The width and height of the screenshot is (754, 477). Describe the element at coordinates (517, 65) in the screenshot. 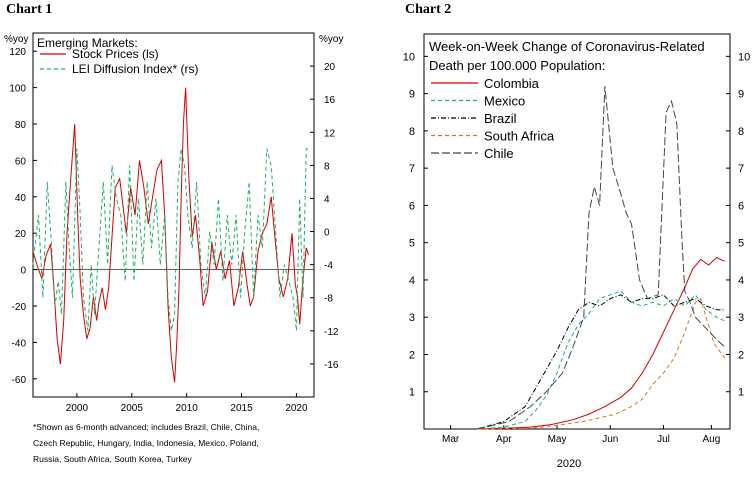

I see `chart2-title-line2: Death per 100.000 Population:` at that location.